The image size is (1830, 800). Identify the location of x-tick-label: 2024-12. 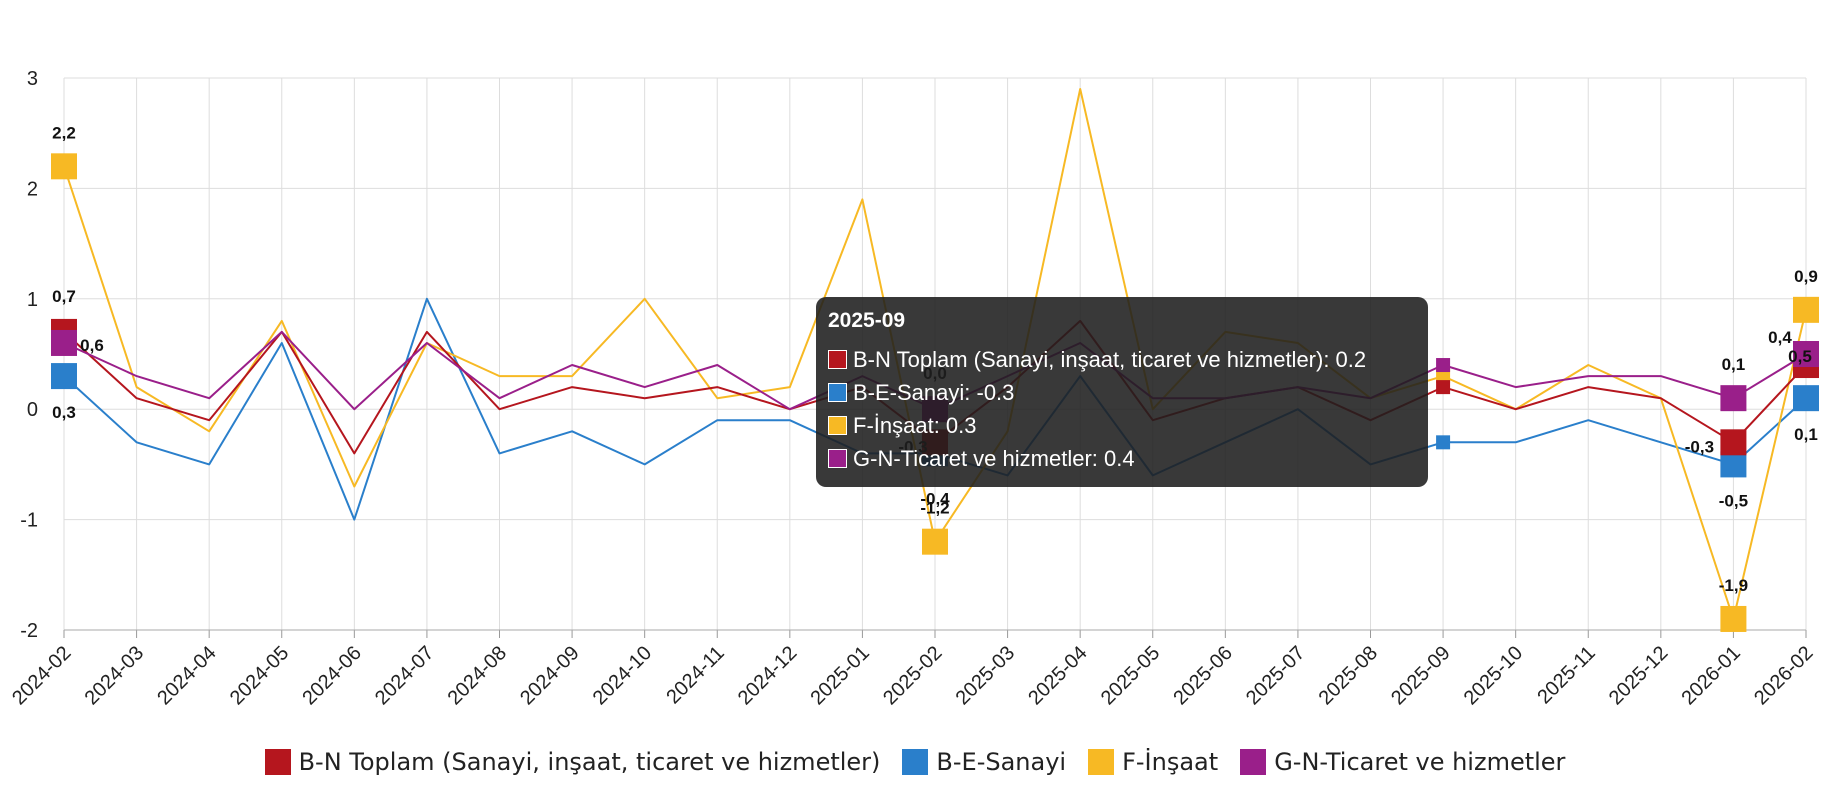
(767, 675).